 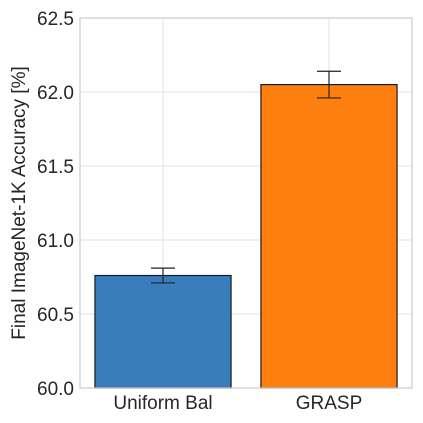 What do you see at coordinates (19, 203) in the screenshot?
I see `y-axis-label: Final ImageNet-1K Accuracy [%]` at bounding box center [19, 203].